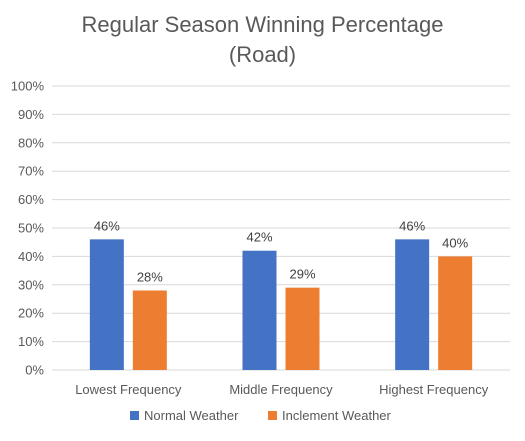 The height and width of the screenshot is (441, 525). What do you see at coordinates (31, 228) in the screenshot?
I see `y-tick-label: 50%` at bounding box center [31, 228].